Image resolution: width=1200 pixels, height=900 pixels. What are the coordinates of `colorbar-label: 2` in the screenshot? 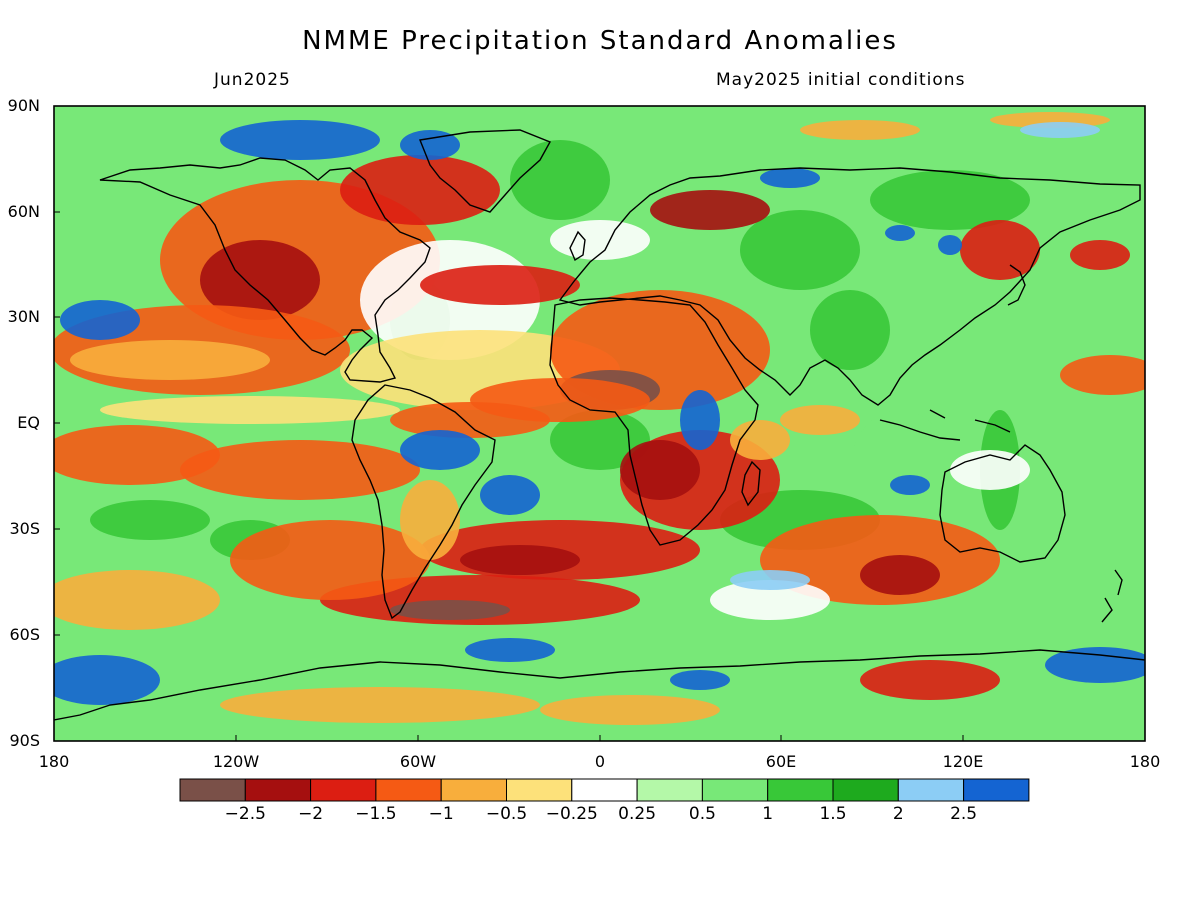 It's located at (898, 814).